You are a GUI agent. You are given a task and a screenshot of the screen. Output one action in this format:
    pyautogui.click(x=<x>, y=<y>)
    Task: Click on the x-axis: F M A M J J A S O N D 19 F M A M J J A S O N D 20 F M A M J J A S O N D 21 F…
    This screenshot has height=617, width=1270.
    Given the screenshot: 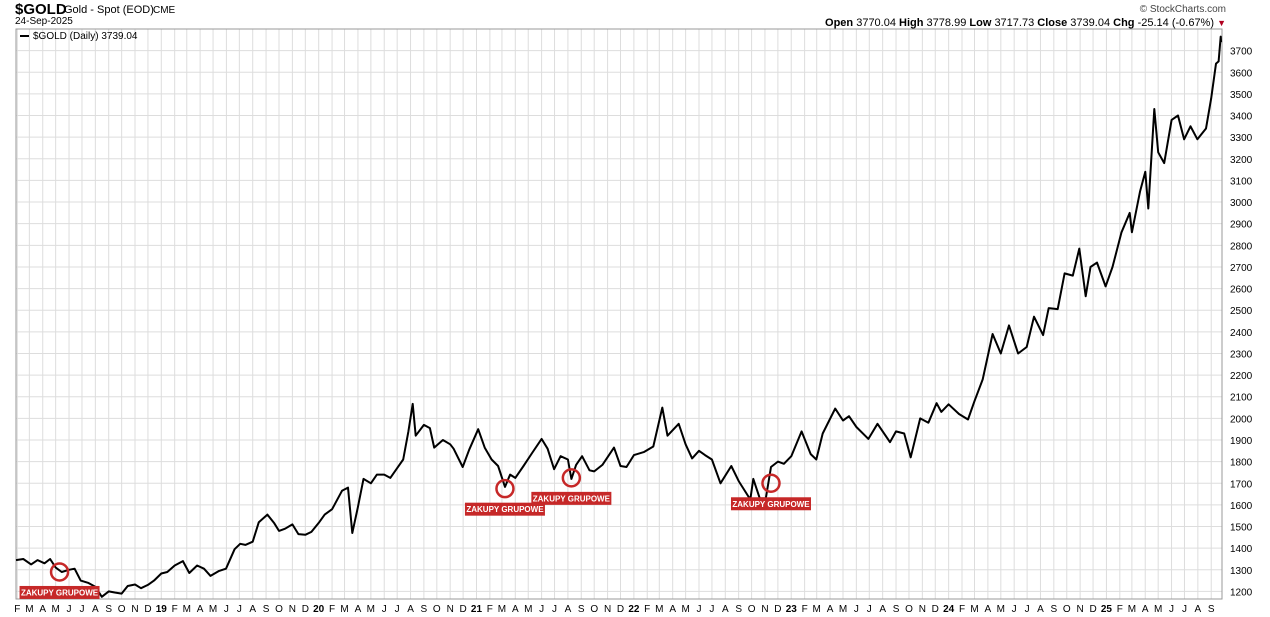 What is the action you would take?
    pyautogui.click(x=614, y=609)
    